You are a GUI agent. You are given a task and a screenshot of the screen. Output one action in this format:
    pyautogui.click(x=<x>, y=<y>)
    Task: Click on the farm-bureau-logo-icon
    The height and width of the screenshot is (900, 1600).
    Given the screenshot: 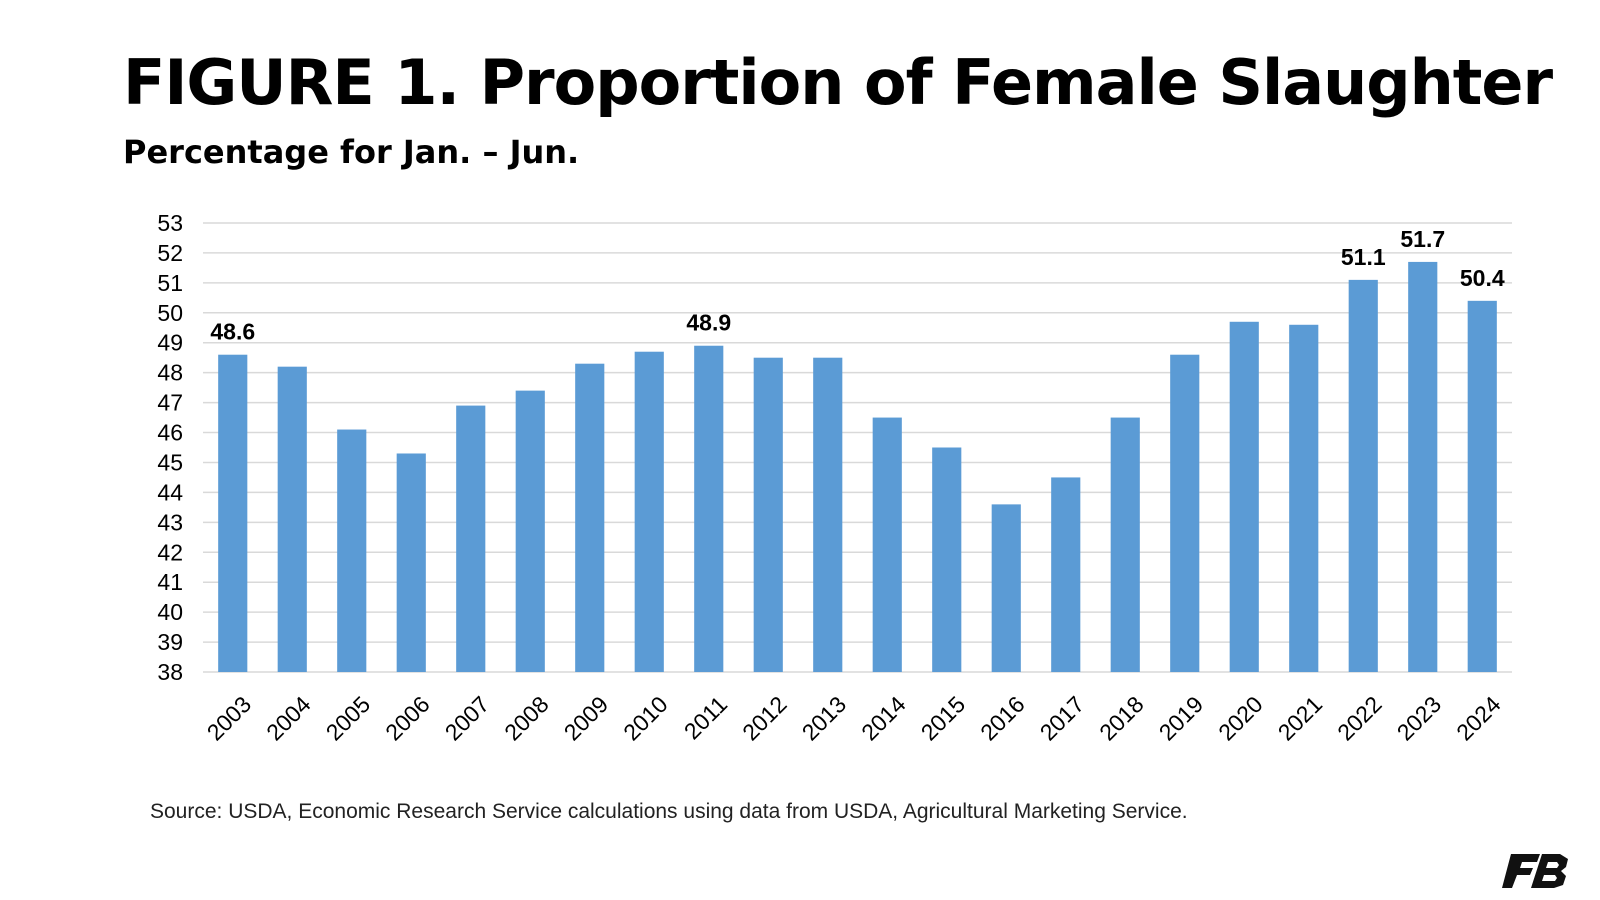 What is the action you would take?
    pyautogui.click(x=1535, y=871)
    